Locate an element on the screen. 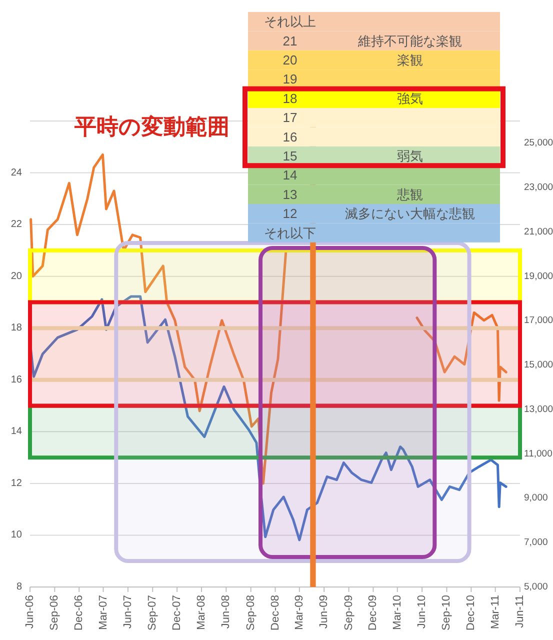 Image resolution: width=553 pixels, height=640 pixels. x-tick-label: Mar-08 is located at coordinates (201, 612).